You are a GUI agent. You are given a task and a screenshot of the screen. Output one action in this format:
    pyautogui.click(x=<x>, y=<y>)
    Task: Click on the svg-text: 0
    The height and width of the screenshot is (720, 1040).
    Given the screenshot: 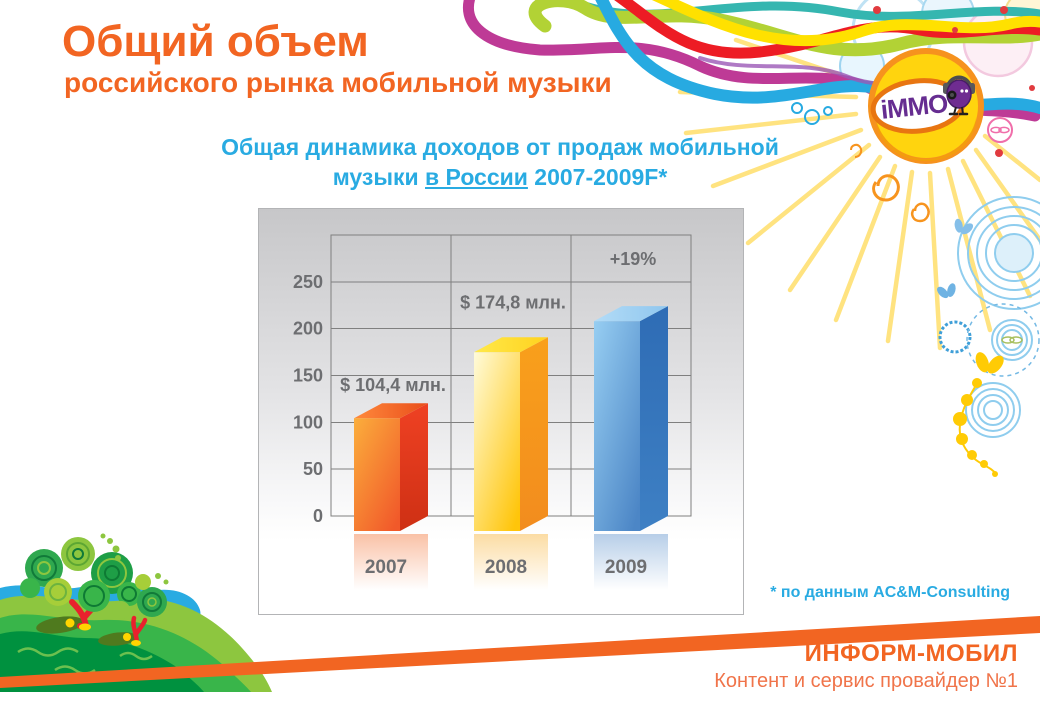 What is the action you would take?
    pyautogui.click(x=318, y=516)
    